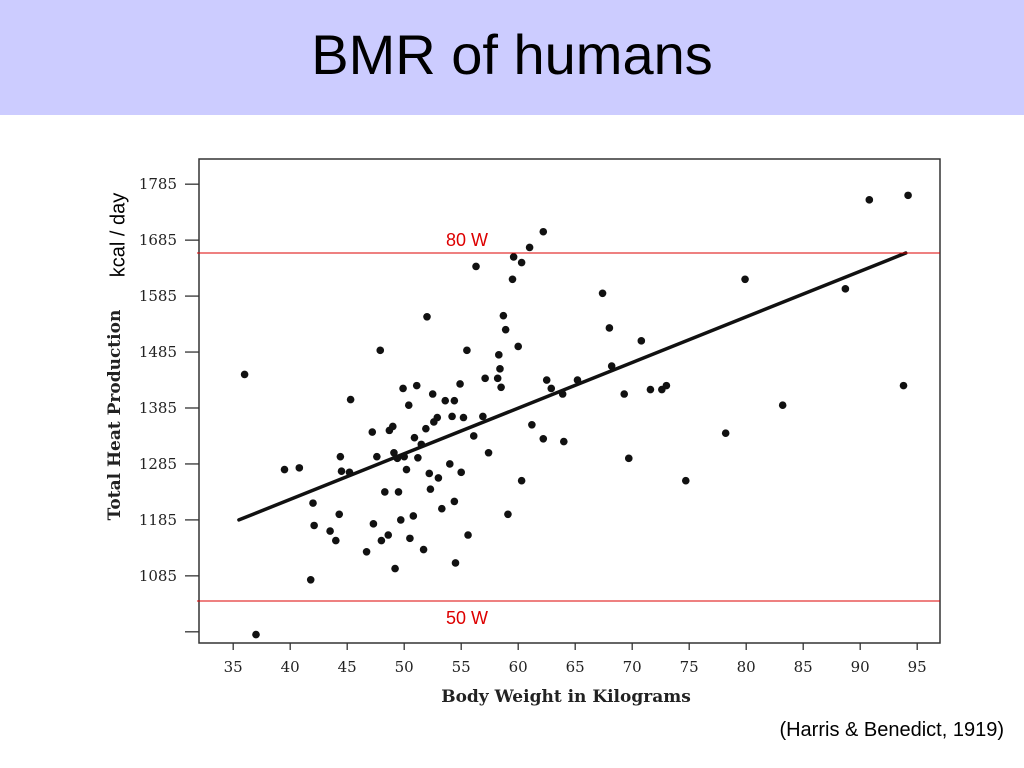 Image resolution: width=1024 pixels, height=768 pixels. What do you see at coordinates (891, 730) in the screenshot?
I see `citation: (Harris & Benedict, 1919)` at bounding box center [891, 730].